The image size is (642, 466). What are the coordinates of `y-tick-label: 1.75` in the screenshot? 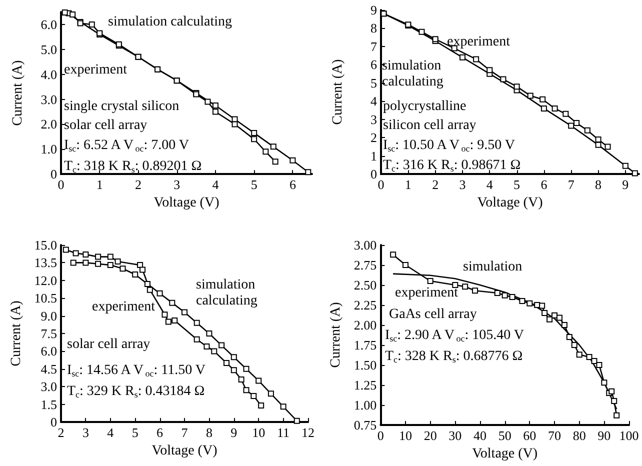 It's located at (365, 345).